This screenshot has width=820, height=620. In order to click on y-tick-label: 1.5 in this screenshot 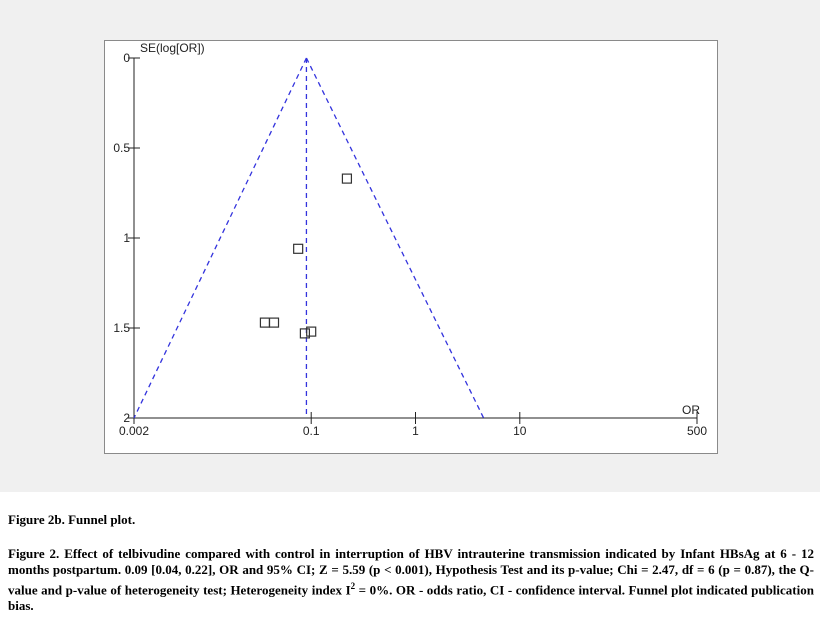, I will do `click(121, 328)`.